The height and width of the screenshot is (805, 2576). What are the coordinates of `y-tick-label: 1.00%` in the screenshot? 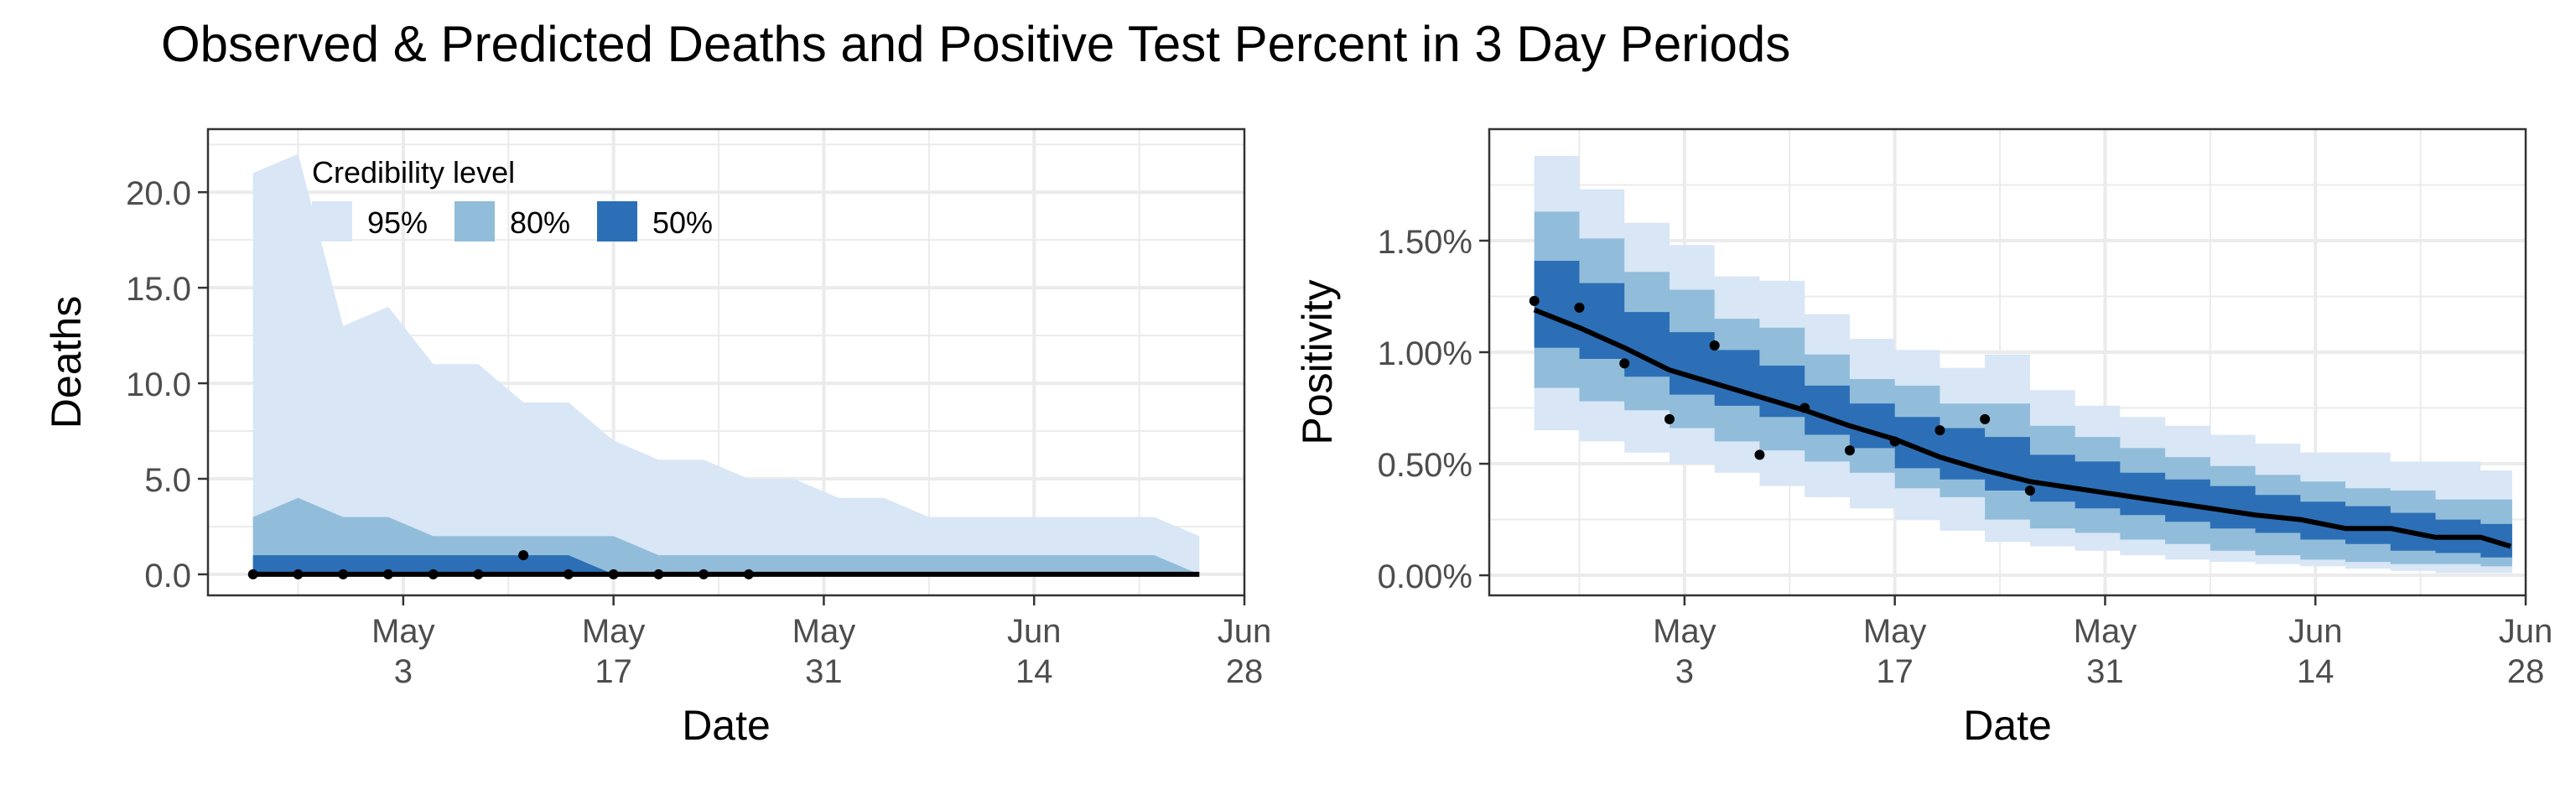 It's located at (1425, 353).